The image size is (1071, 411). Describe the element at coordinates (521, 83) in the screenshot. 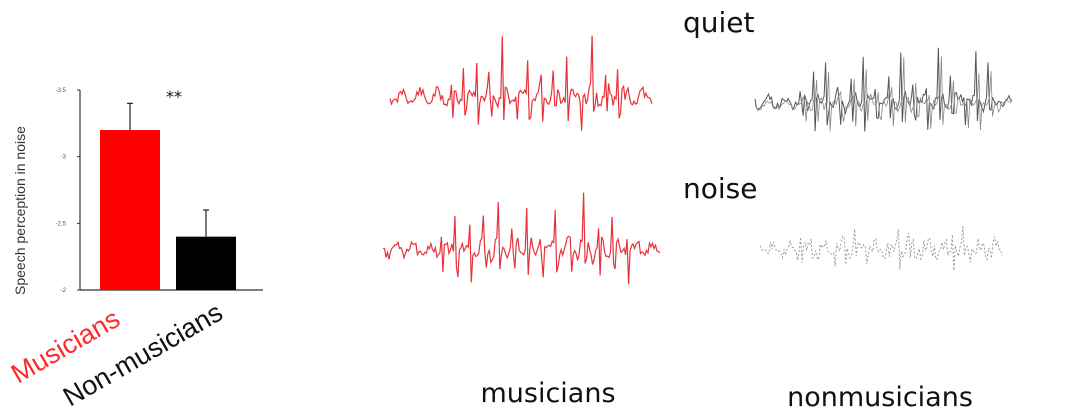

I see `waveform-musicians-quiet` at that location.